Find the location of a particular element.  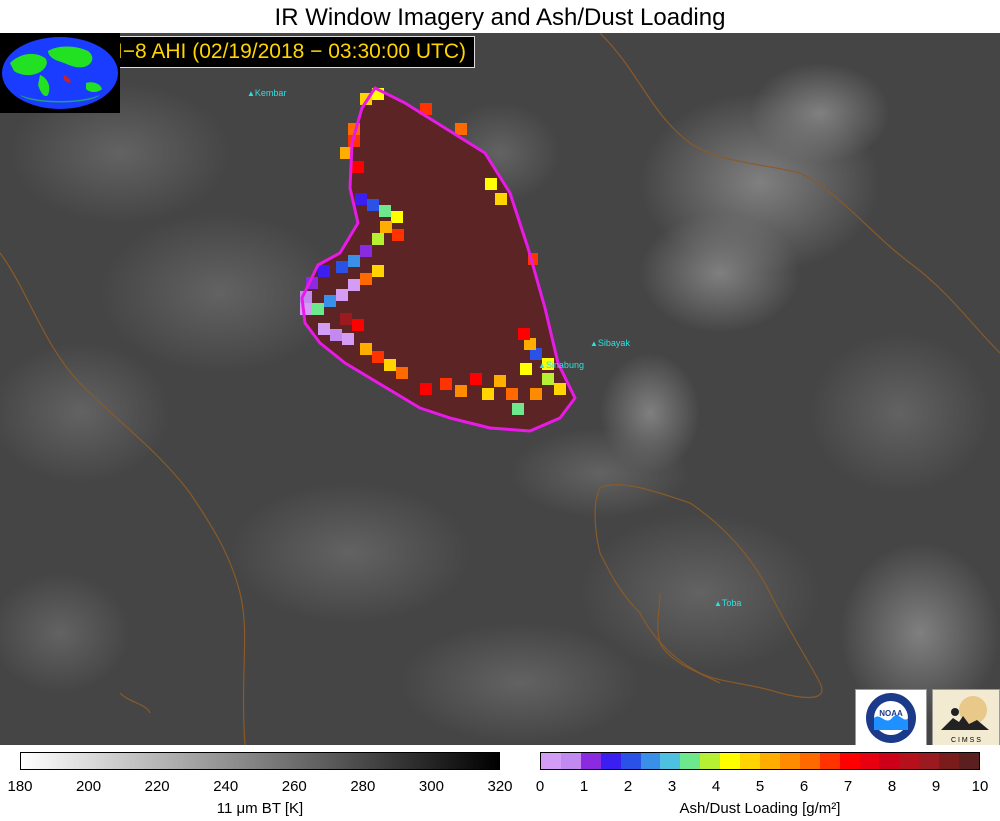

ash-tick: 7 is located at coordinates (848, 786).